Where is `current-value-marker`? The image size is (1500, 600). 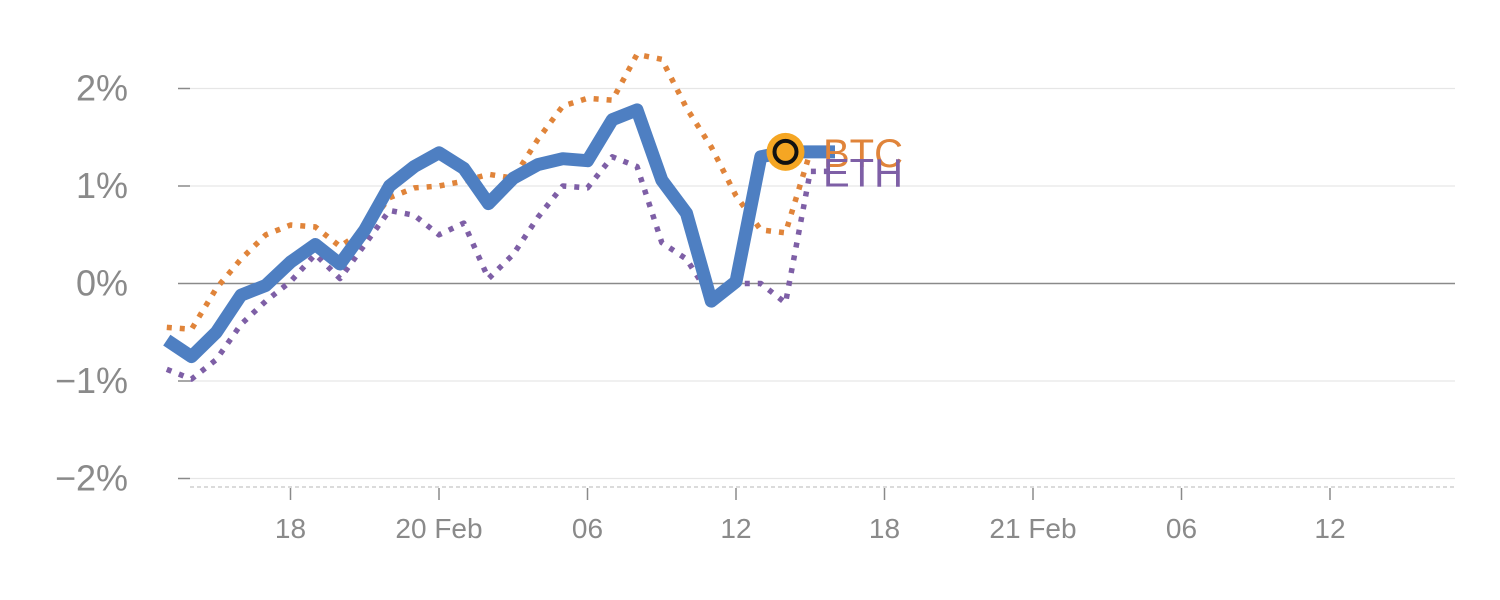 current-value-marker is located at coordinates (785, 151).